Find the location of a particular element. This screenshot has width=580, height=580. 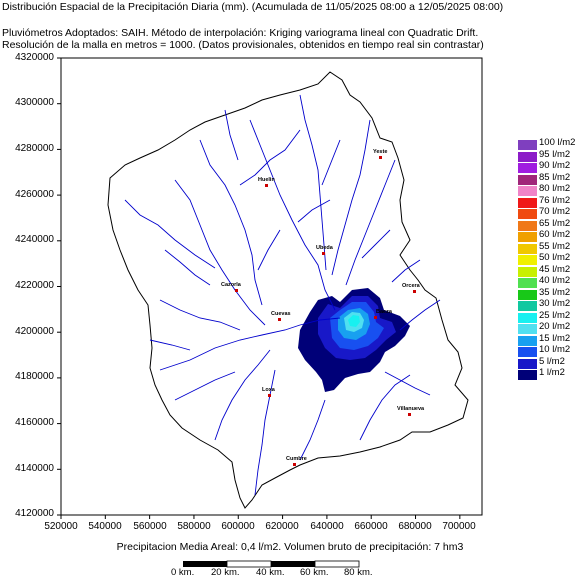

legend-label: 85 l/m2 is located at coordinates (555, 177).